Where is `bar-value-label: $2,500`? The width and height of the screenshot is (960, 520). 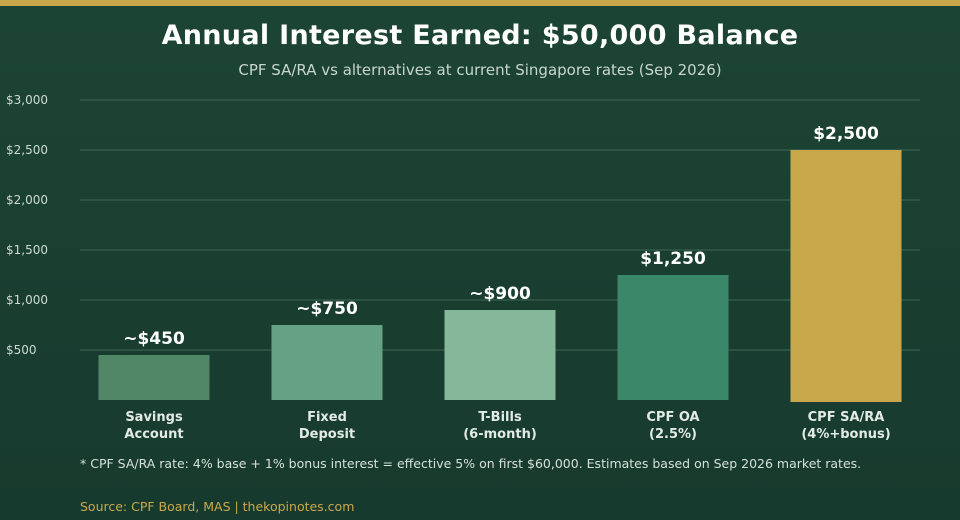 bar-value-label: $2,500 is located at coordinates (846, 134).